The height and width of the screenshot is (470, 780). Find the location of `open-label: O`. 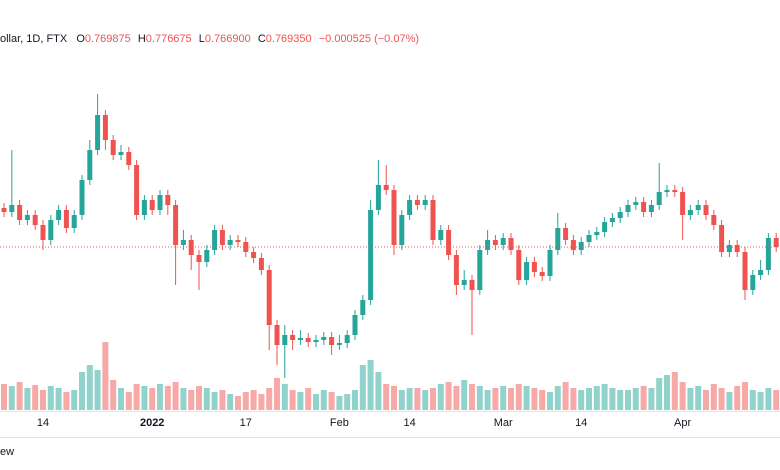

open-label: O is located at coordinates (80, 39).